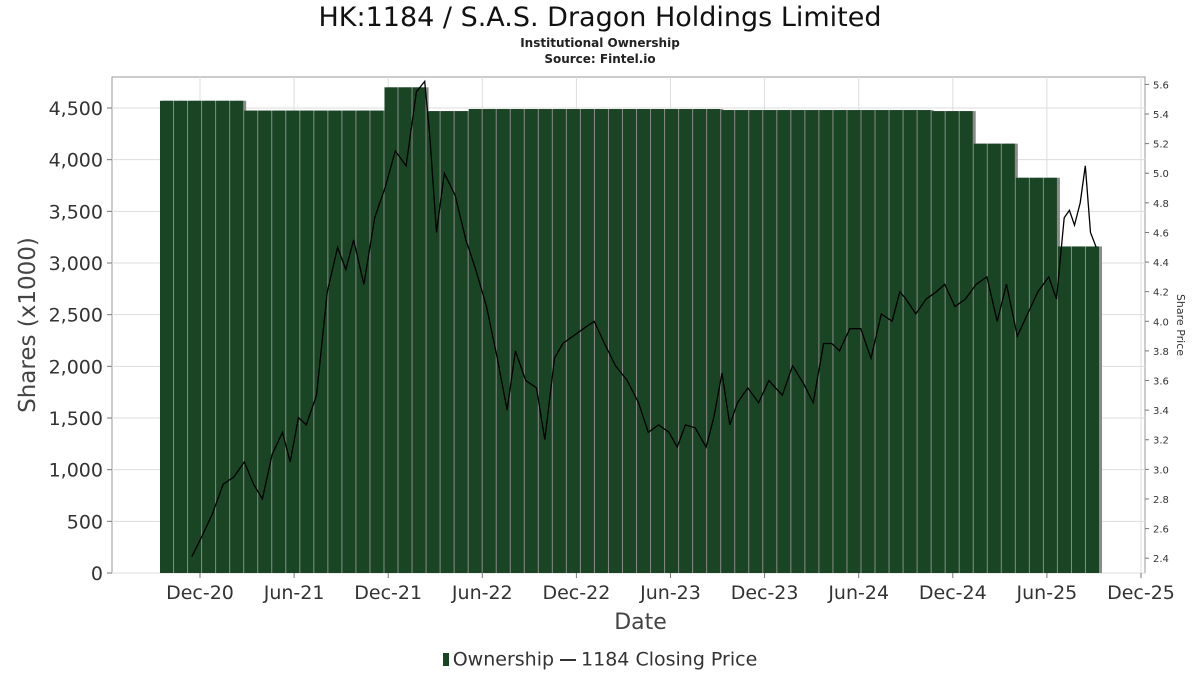  I want to click on y2-tick-label: 4.4, so click(1161, 263).